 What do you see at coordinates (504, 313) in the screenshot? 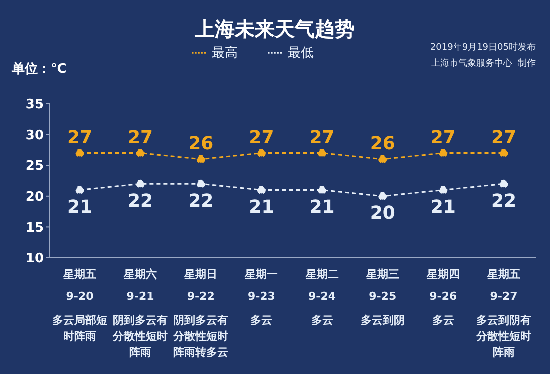
I see `x-tick-label: 星期五 9-27 多云到阴有分散性短时阵雨` at bounding box center [504, 313].